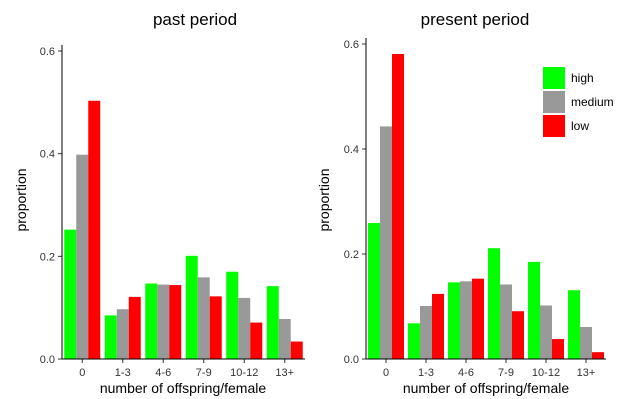 The width and height of the screenshot is (622, 399). I want to click on legend: high medium low, so click(578, 102).